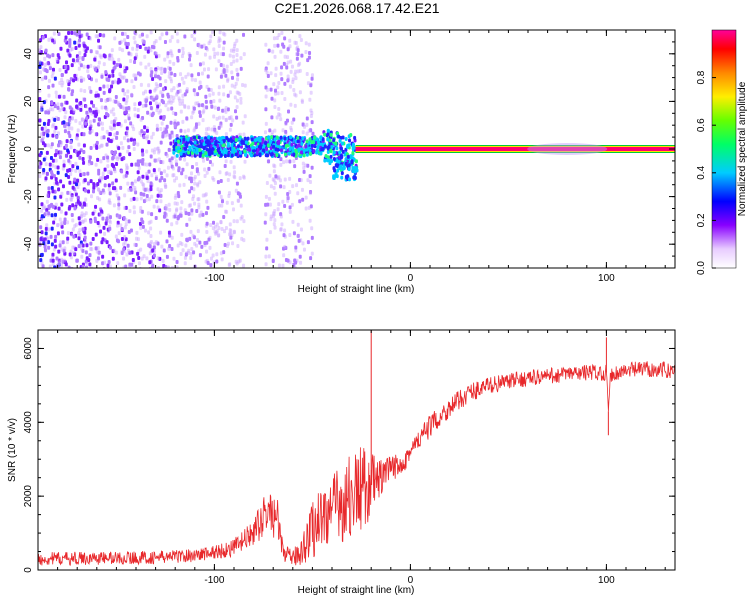 The image size is (750, 600). What do you see at coordinates (28, 149) in the screenshot?
I see `y-tick-label: 0` at bounding box center [28, 149].